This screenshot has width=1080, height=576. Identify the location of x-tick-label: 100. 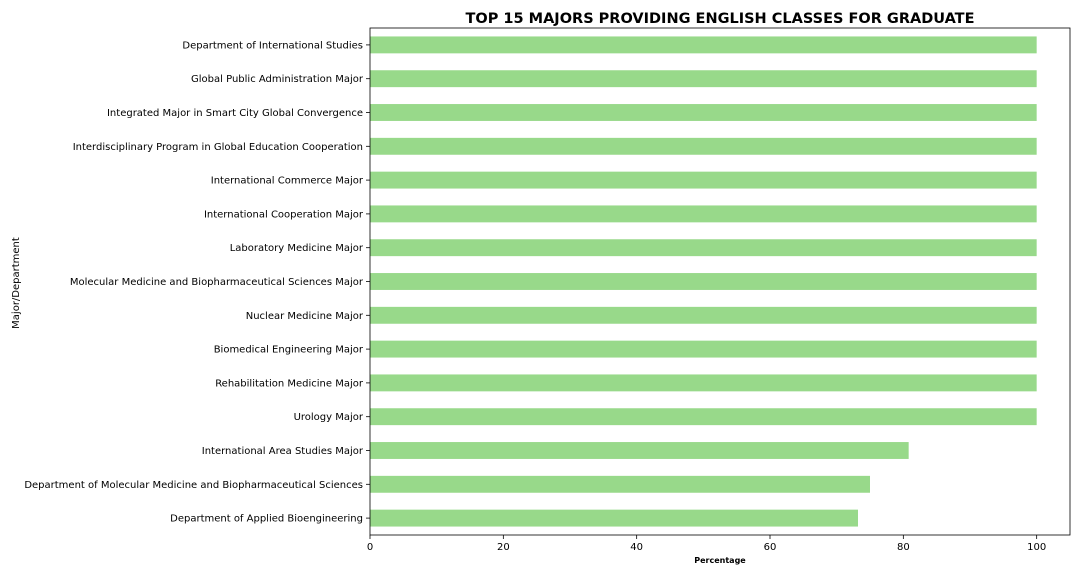
(1036, 547).